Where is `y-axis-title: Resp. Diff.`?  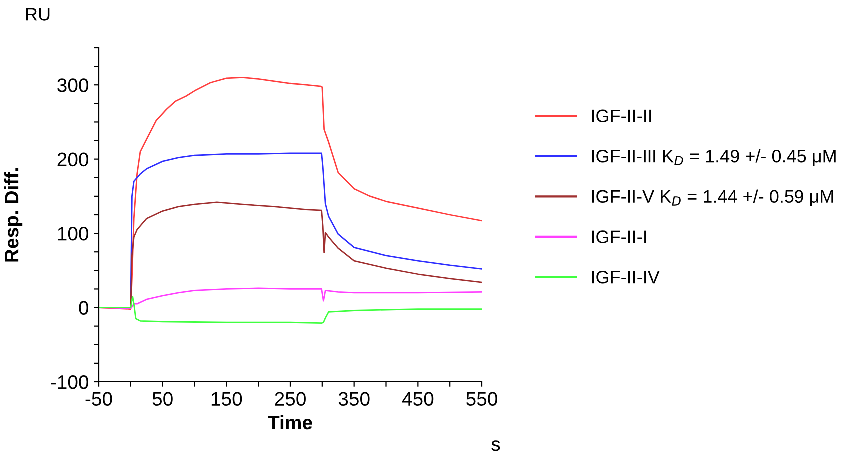
y-axis-title: Resp. Diff. is located at coordinates (13, 215).